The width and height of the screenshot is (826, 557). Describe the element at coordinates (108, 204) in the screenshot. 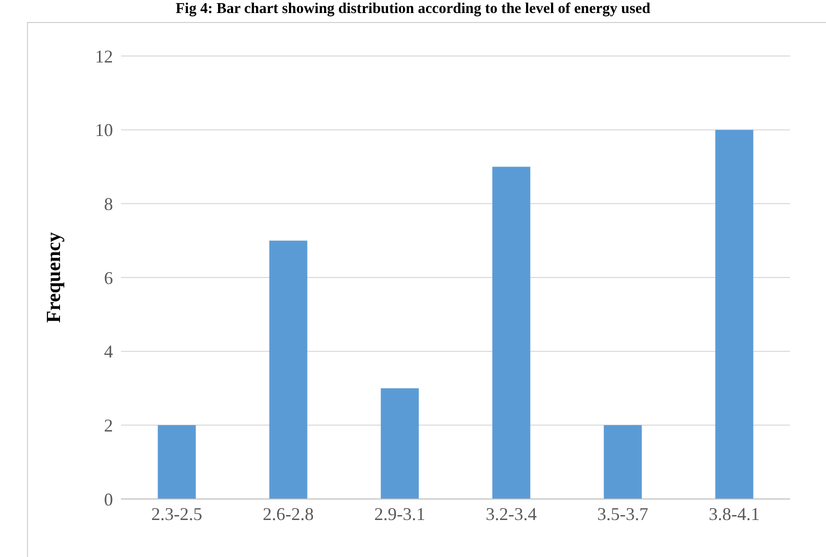

I see `y-tick-label: 8` at that location.